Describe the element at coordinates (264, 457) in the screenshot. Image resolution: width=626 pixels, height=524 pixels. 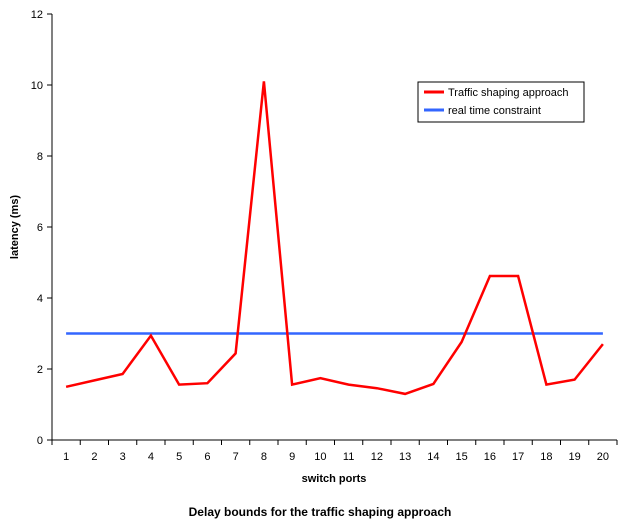
I see `x-tick-label: 8` at that location.